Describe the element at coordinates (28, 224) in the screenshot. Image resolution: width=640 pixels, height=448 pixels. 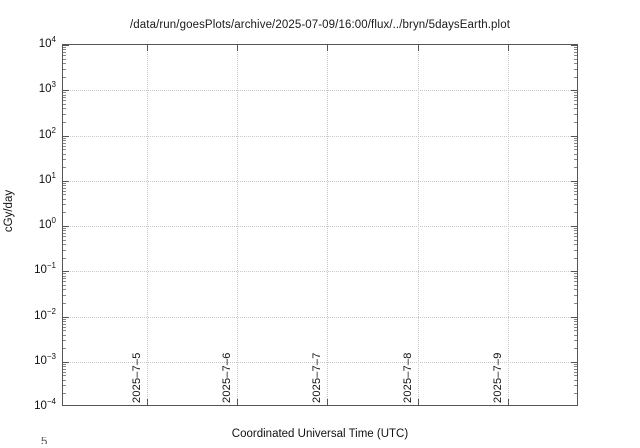
I see `y-axis-tick-labels: 10⁴ 10³ 10² 10¹ 10⁰ 10⁻¹ 10⁻² 10⁻³ 10⁻⁴` at that location.